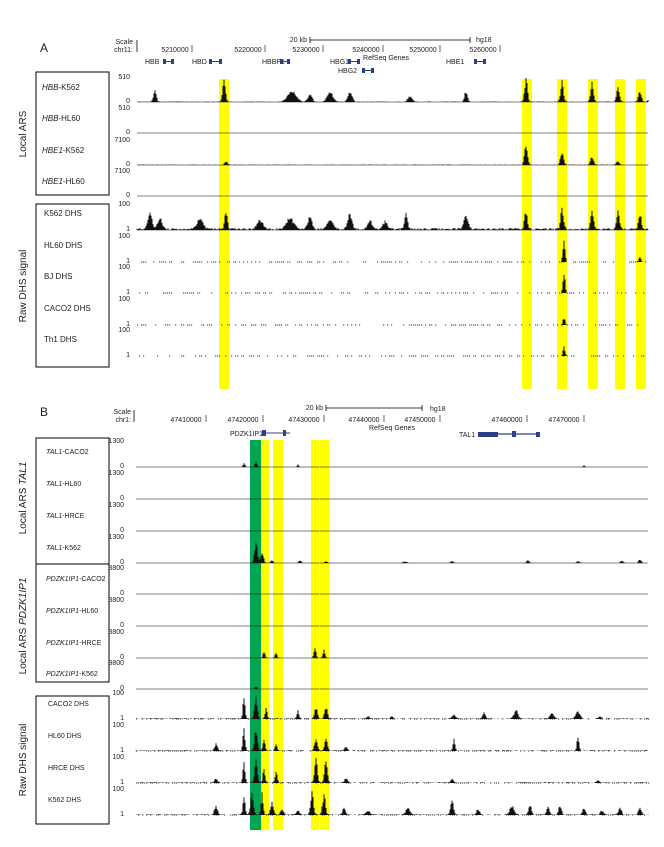 Image resolution: width=664 pixels, height=847 pixels. What do you see at coordinates (123, 420) in the screenshot?
I see `chrom-label-b: chr1:` at bounding box center [123, 420].